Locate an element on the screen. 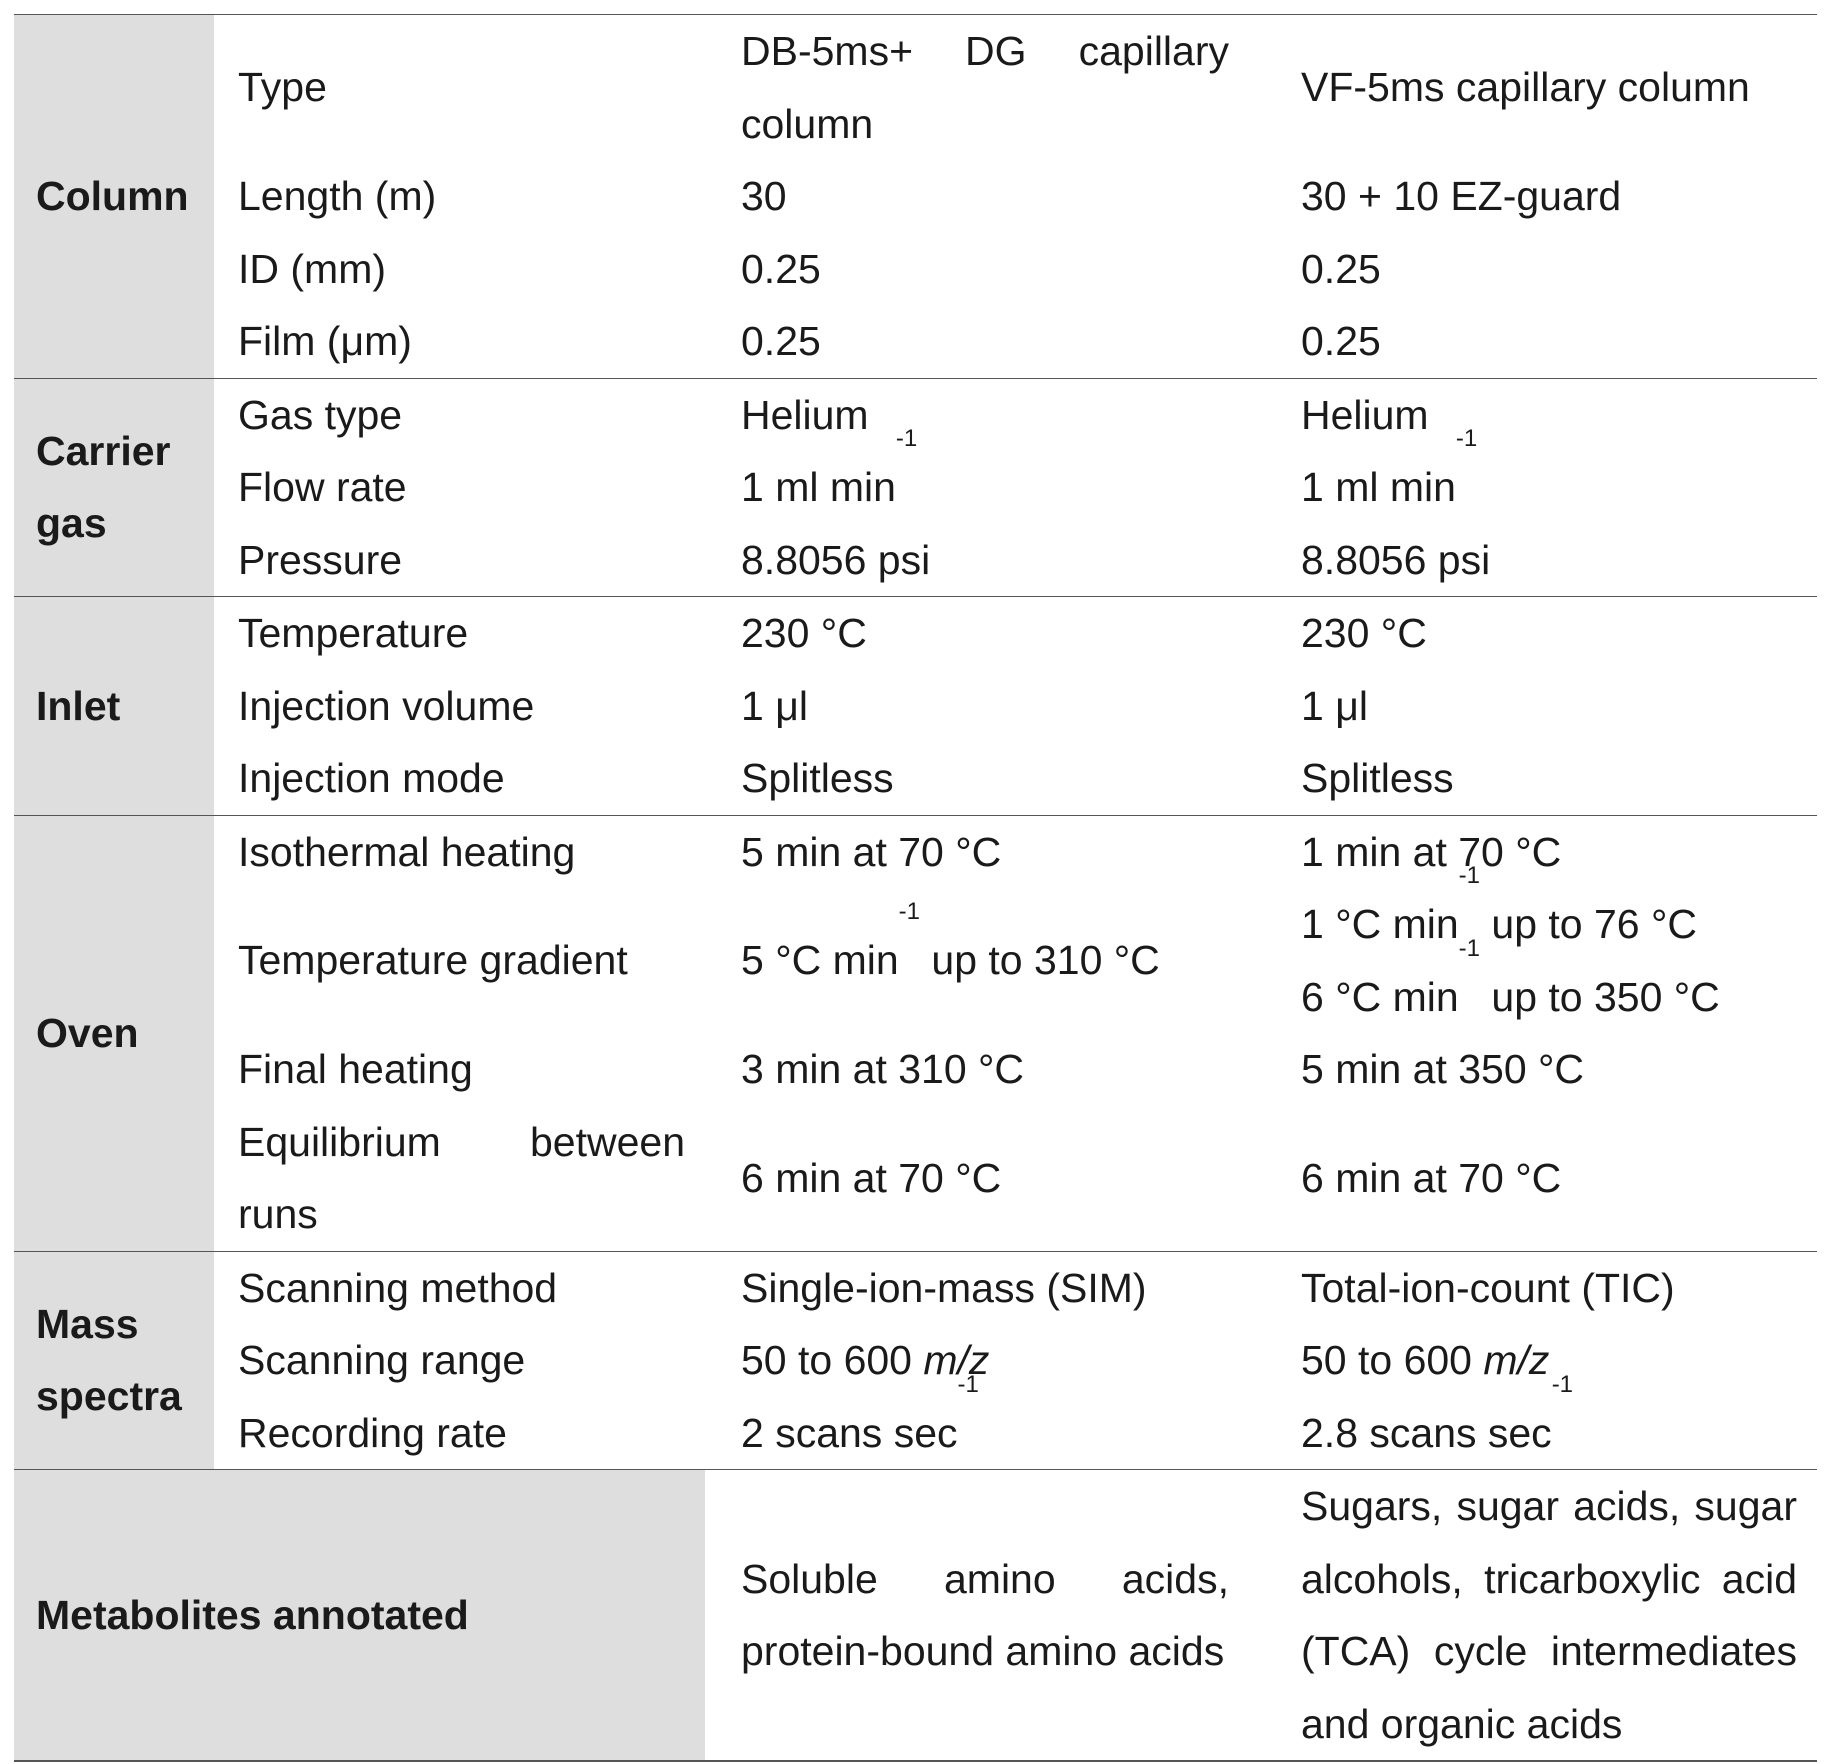 This screenshot has height=1764, width=1831. param-temperature-gradient: Temperature gradient is located at coordinates (433, 960).